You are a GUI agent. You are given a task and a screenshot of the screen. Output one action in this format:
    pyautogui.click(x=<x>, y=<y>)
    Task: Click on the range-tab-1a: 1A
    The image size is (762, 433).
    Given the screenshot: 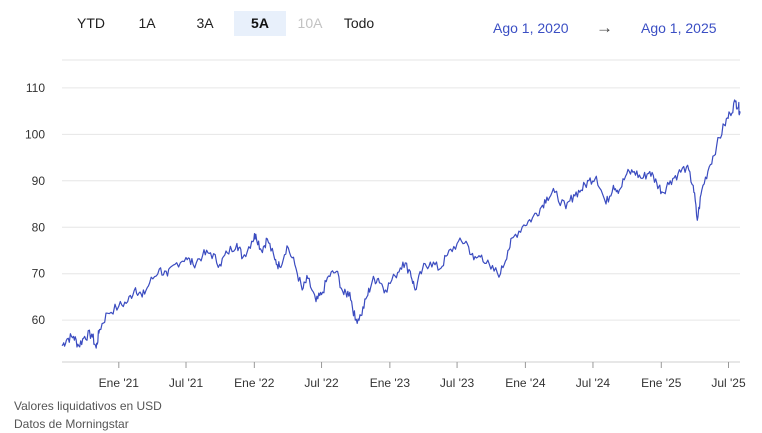 What is the action you would take?
    pyautogui.click(x=147, y=23)
    